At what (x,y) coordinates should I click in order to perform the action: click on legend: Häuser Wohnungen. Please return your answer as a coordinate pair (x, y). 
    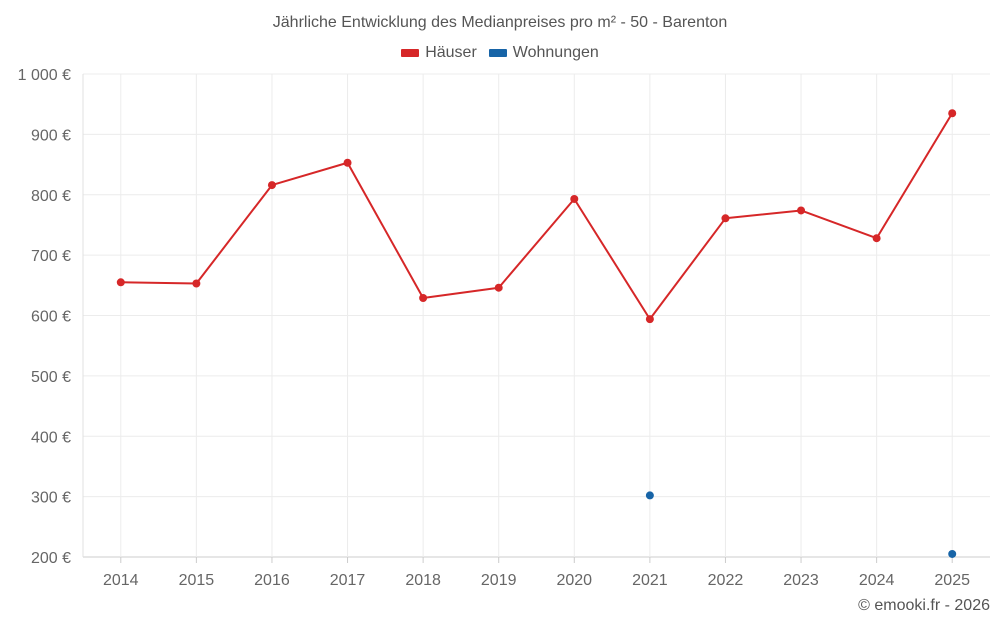
    Looking at the image, I should click on (500, 53).